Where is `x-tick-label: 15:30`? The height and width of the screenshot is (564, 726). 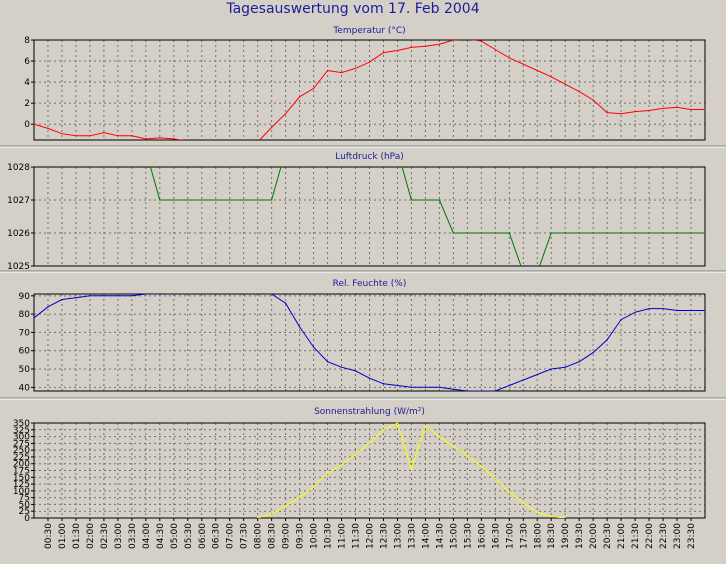 x-tick-label: 15:30 is located at coordinates (468, 536).